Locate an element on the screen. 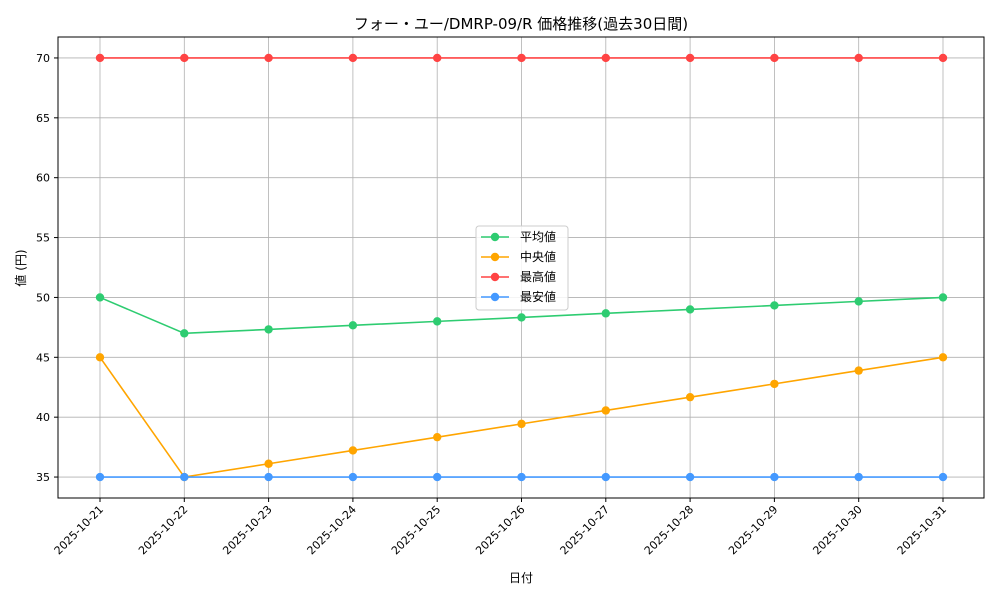  x-tick-label: 2025-10-25 is located at coordinates (416, 530).